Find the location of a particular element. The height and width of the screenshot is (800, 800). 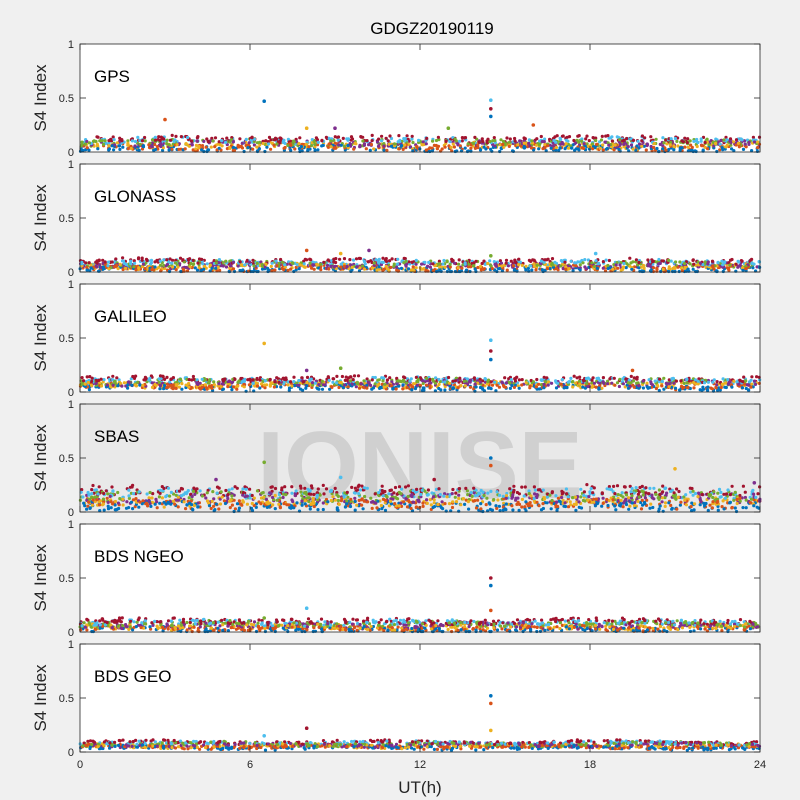

axes-background is located at coordinates (420, 338).